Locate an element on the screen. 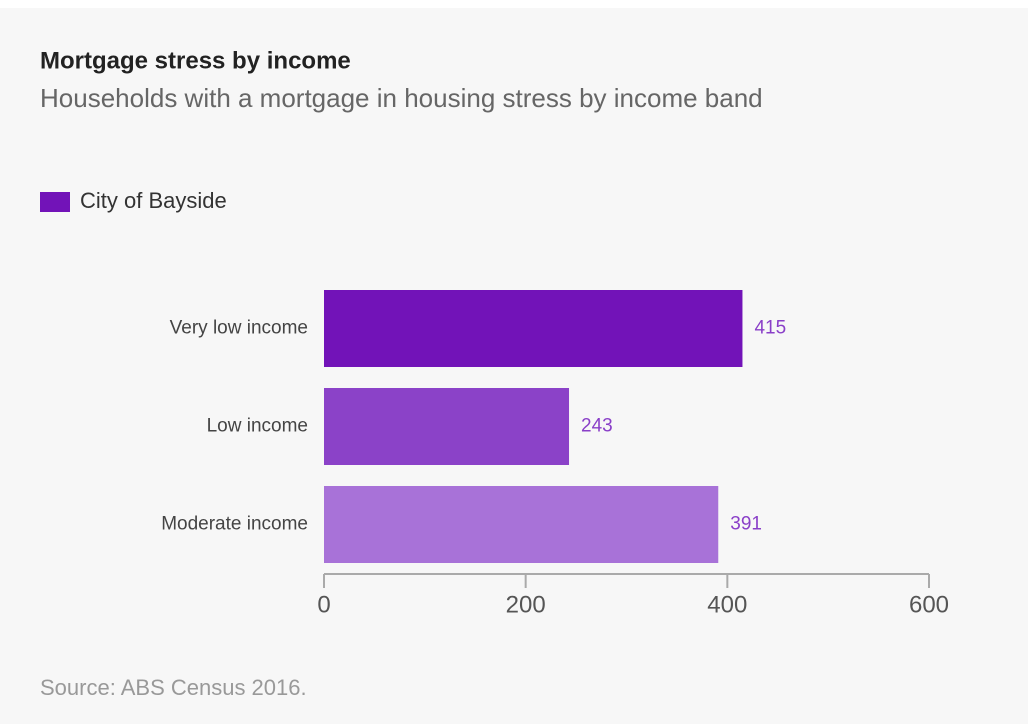 This screenshot has width=1028, height=724. value-label: 243 is located at coordinates (597, 426).